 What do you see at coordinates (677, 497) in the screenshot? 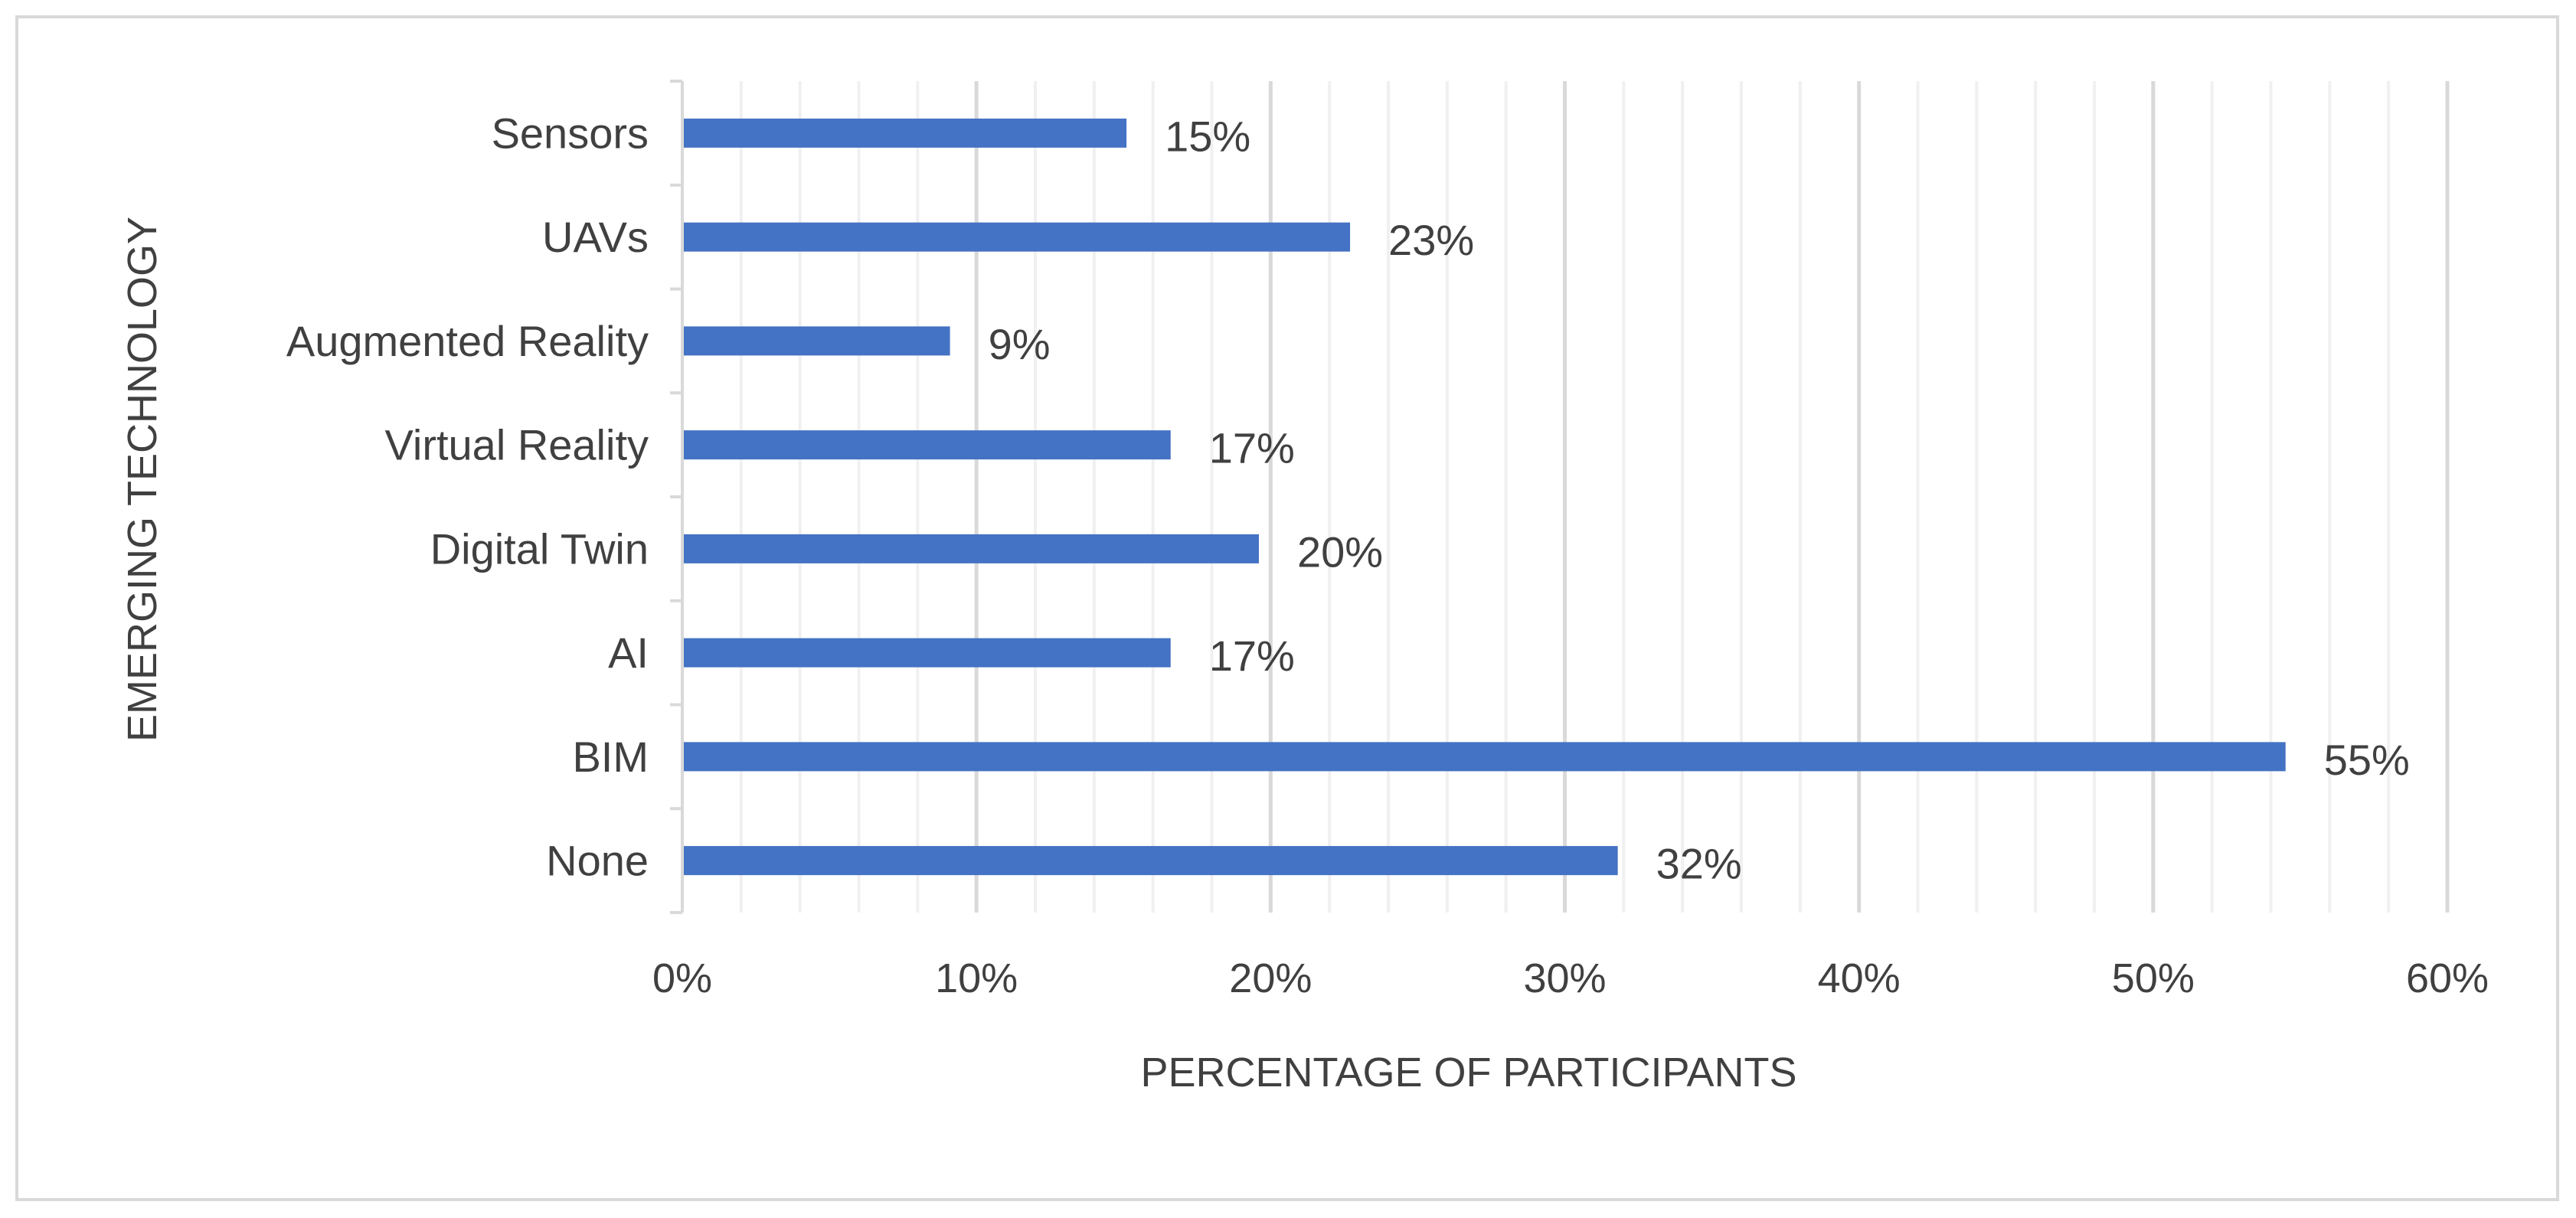
I see `axes` at bounding box center [677, 497].